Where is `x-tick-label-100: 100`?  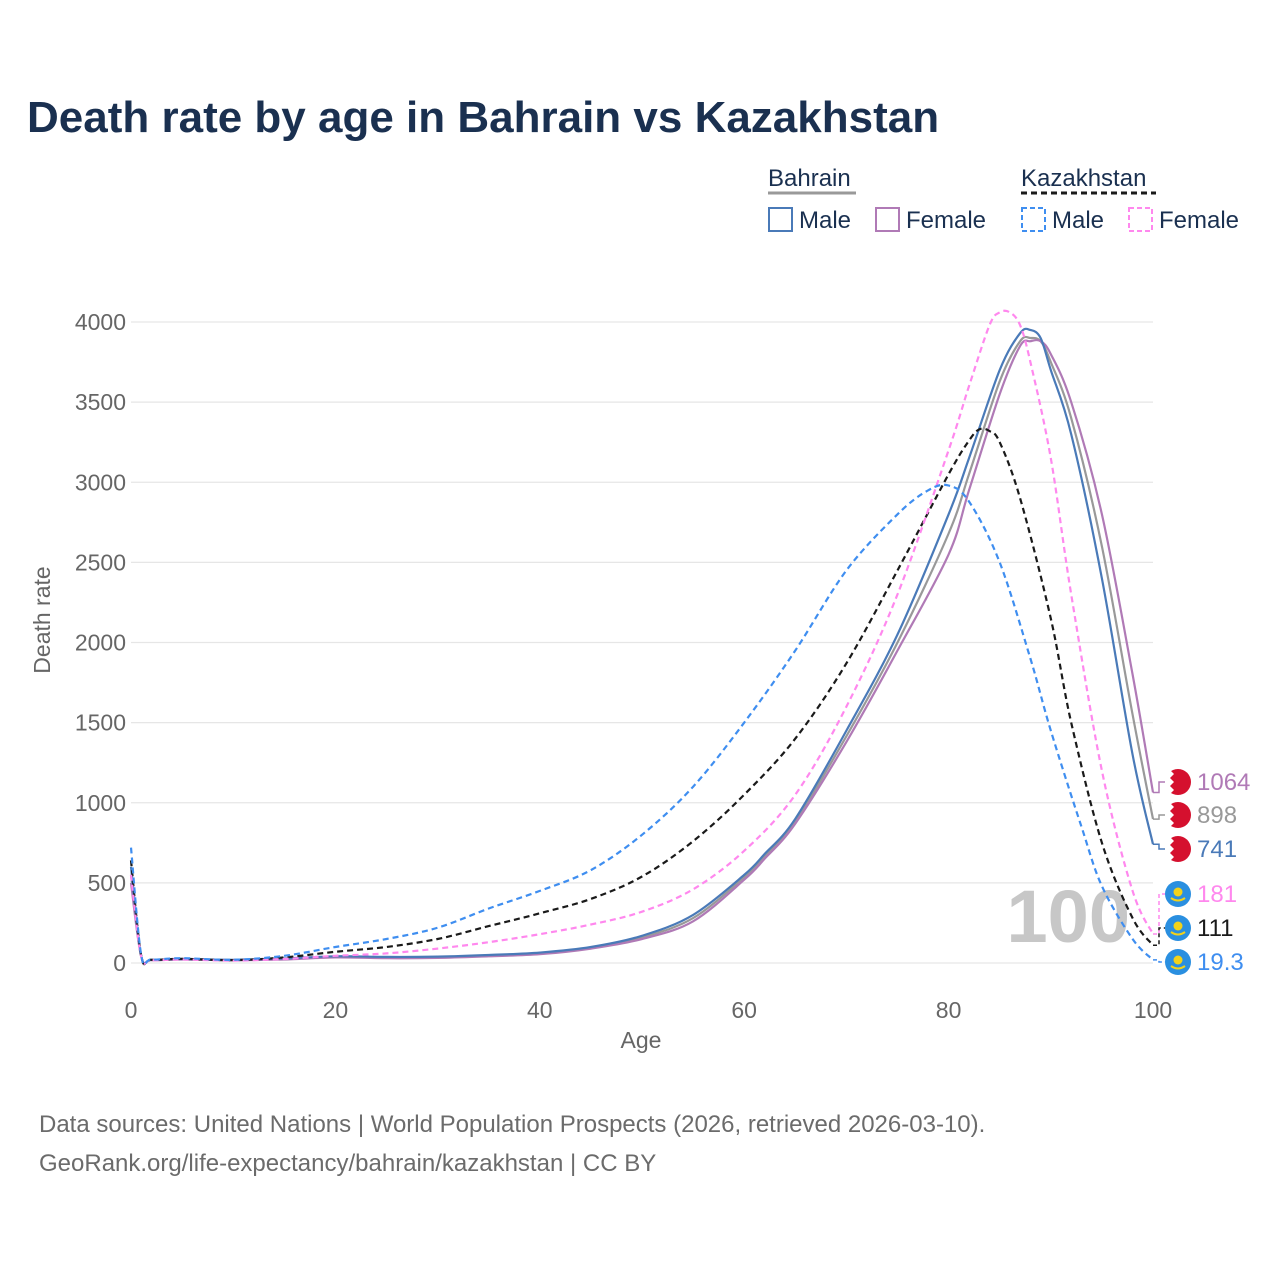
x-tick-label-100: 100 is located at coordinates (1153, 1010).